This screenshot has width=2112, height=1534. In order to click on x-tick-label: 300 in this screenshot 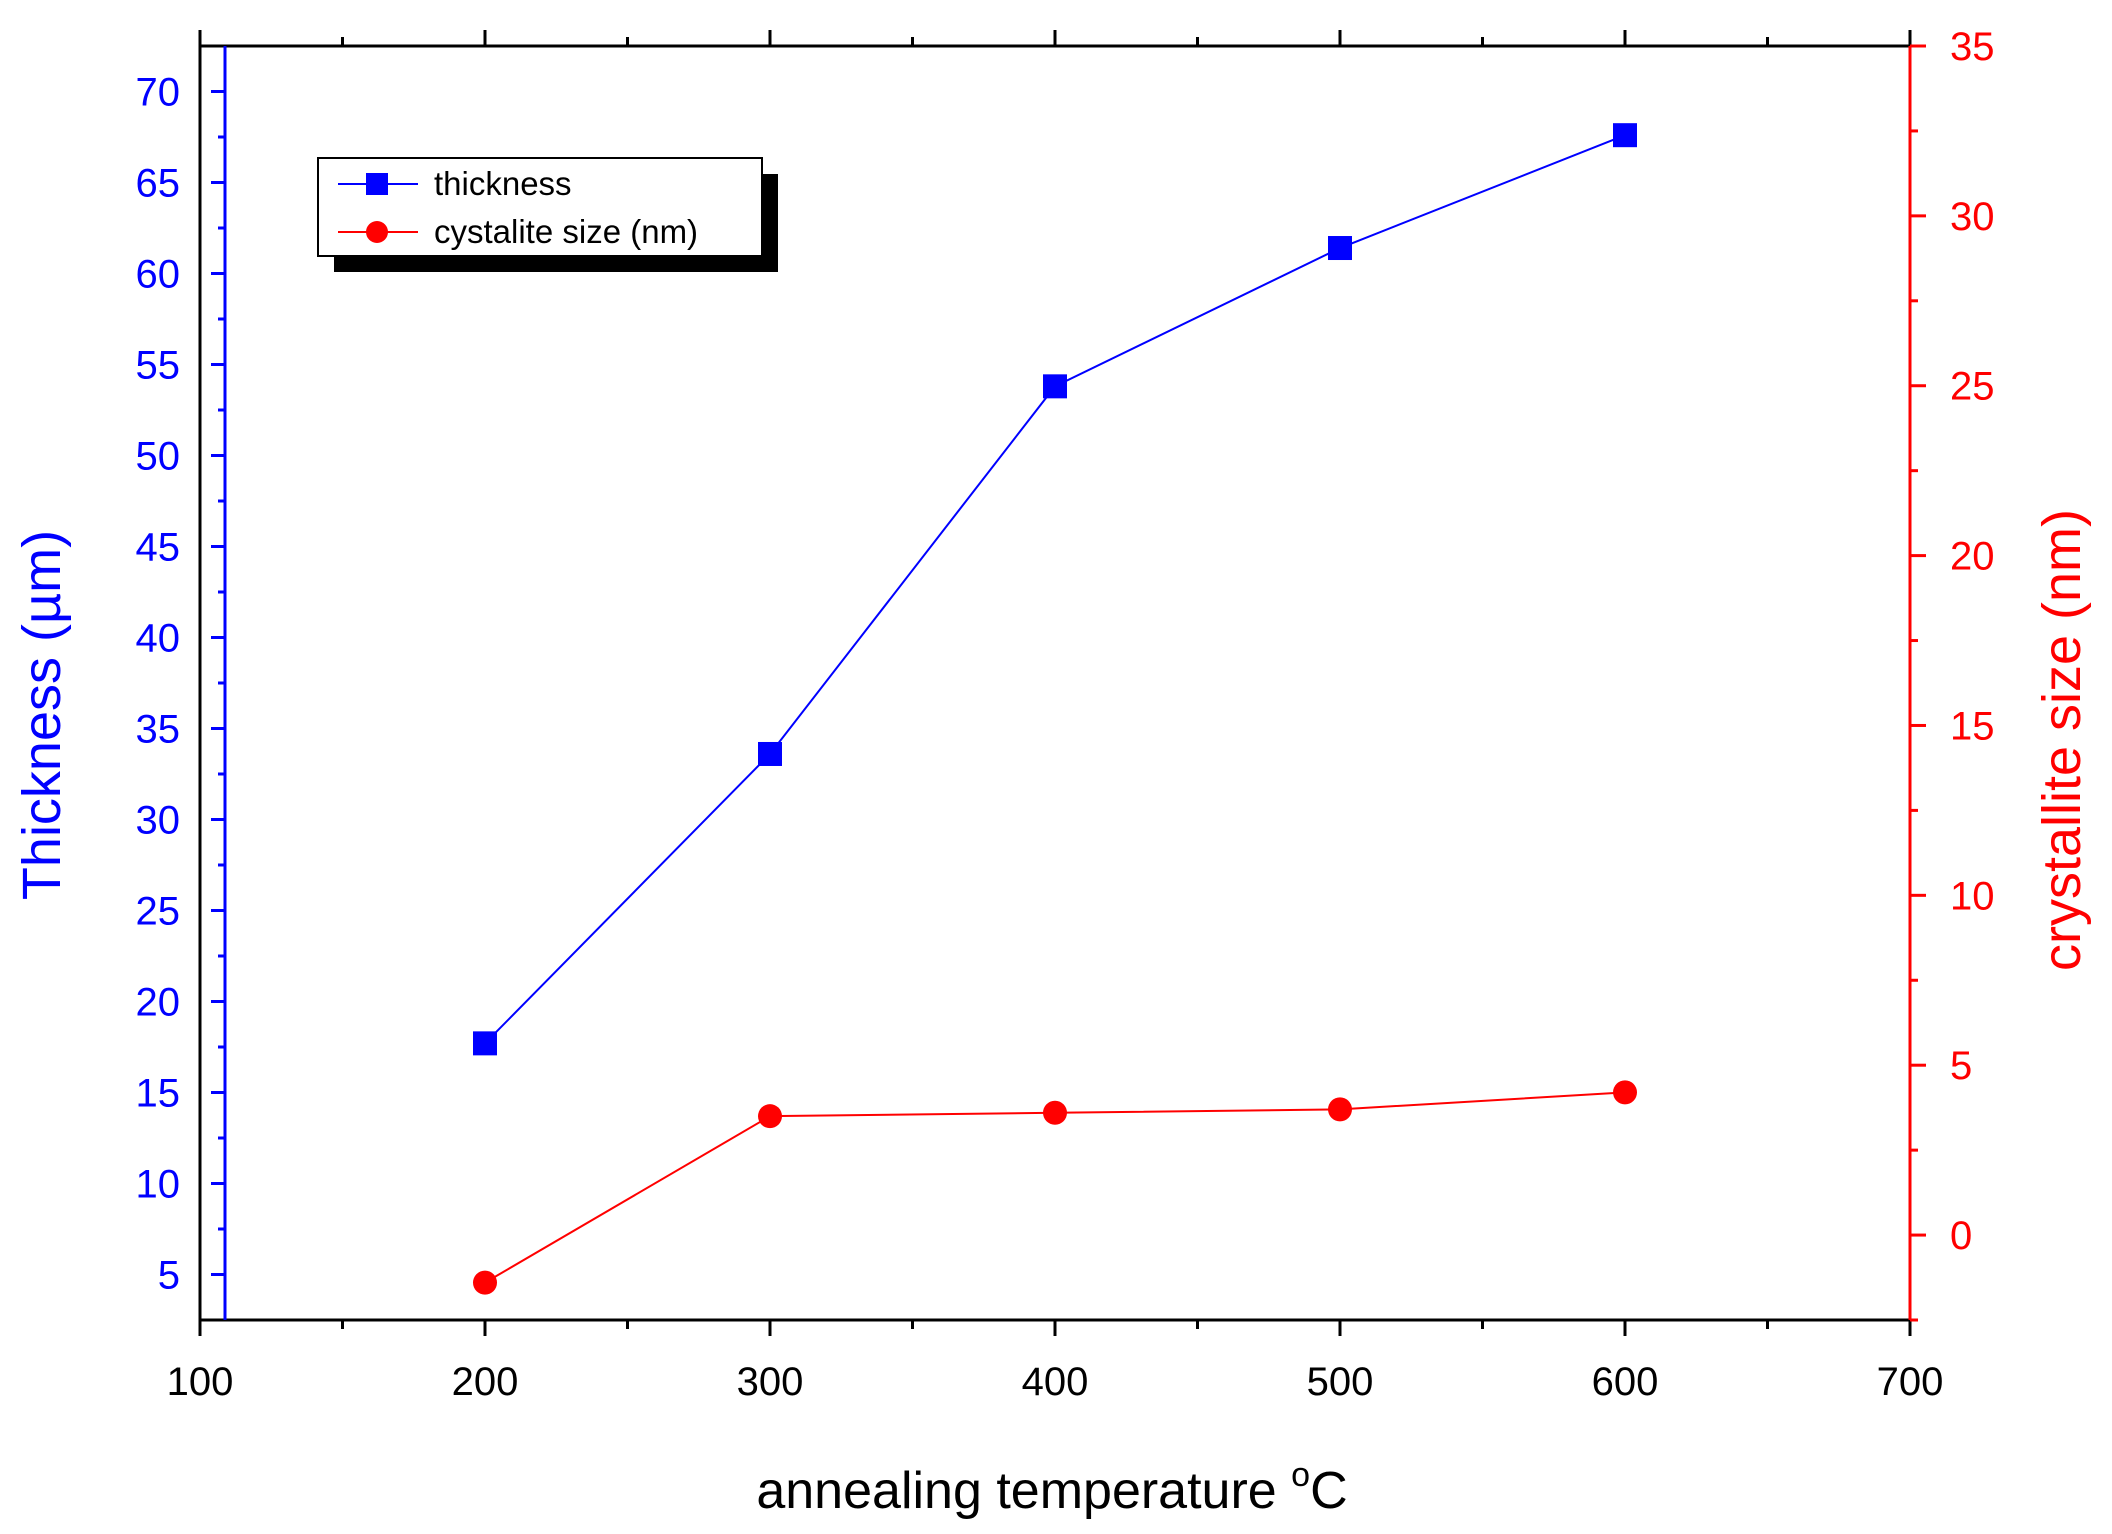, I will do `click(770, 1382)`.